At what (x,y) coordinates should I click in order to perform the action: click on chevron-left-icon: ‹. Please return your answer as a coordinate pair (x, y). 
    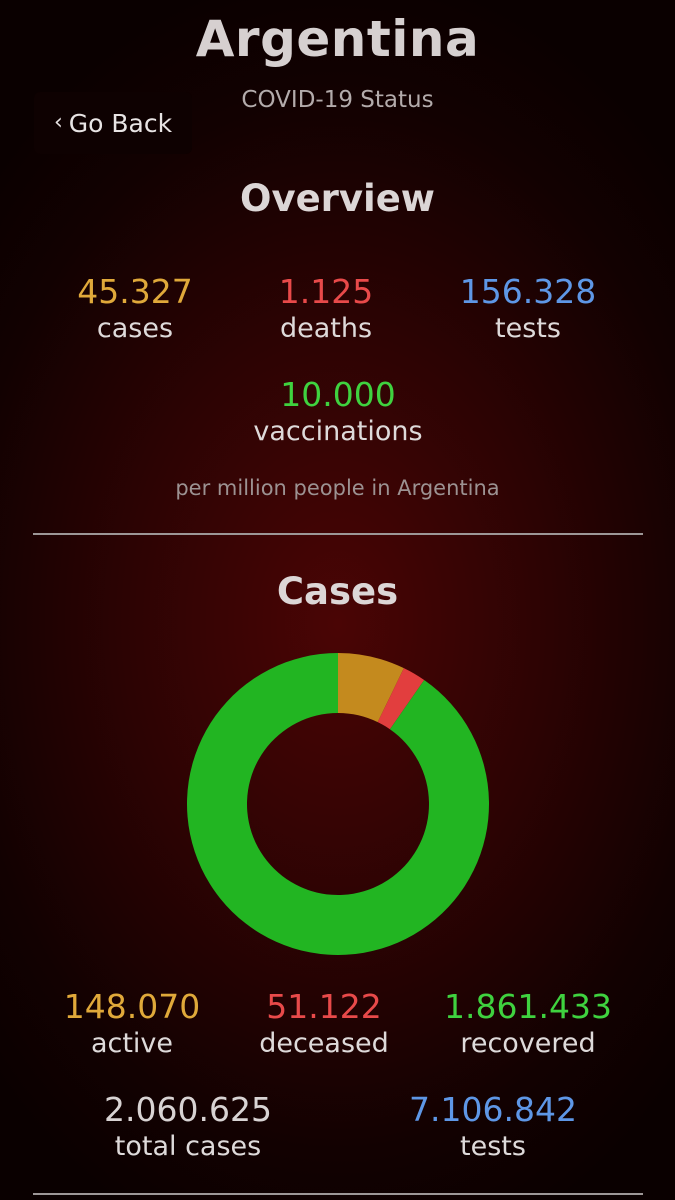
    Looking at the image, I should click on (58, 122).